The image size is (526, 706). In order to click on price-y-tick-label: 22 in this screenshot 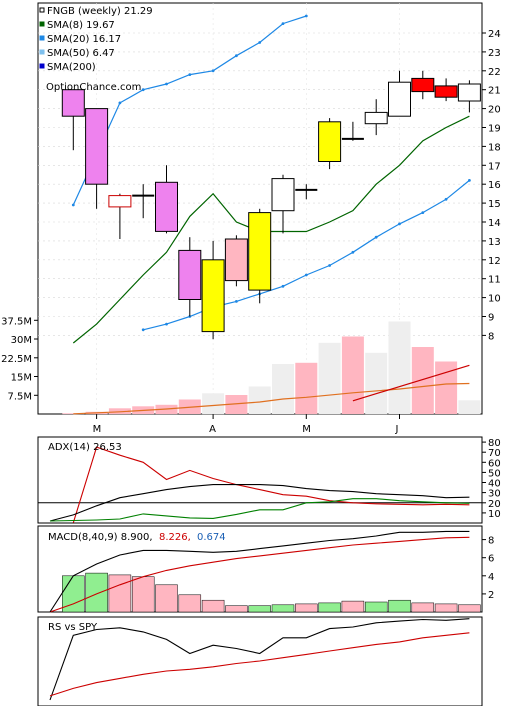, I will do `click(494, 72)`.